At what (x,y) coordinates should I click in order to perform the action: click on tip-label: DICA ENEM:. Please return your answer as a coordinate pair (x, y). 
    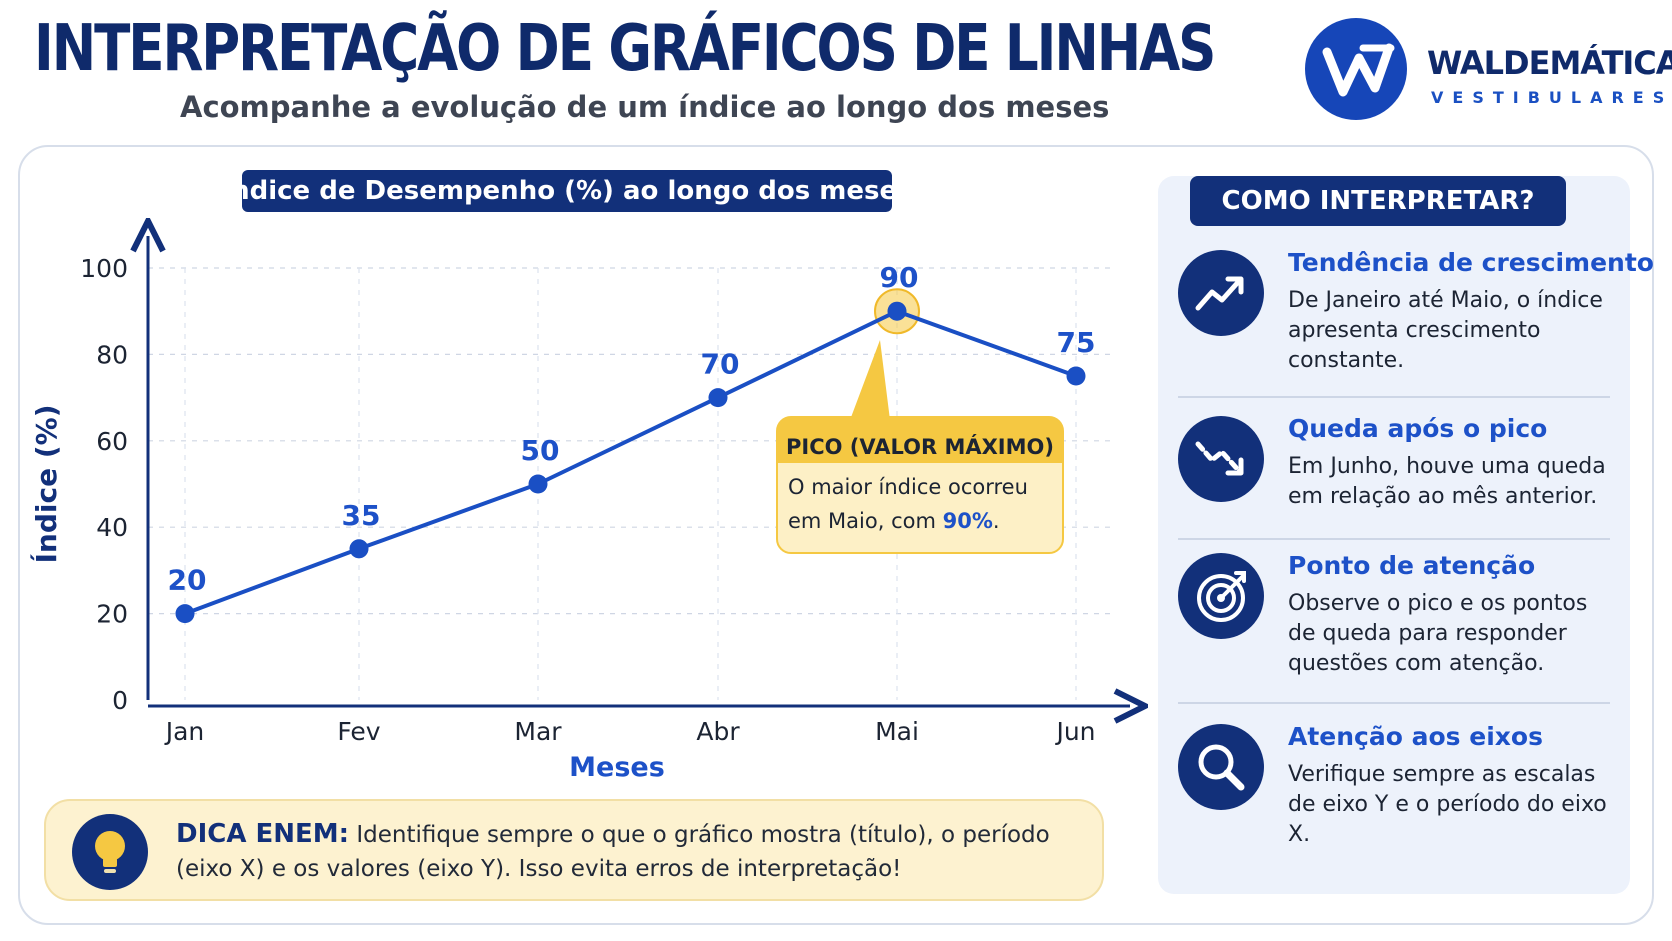
    Looking at the image, I should click on (263, 834).